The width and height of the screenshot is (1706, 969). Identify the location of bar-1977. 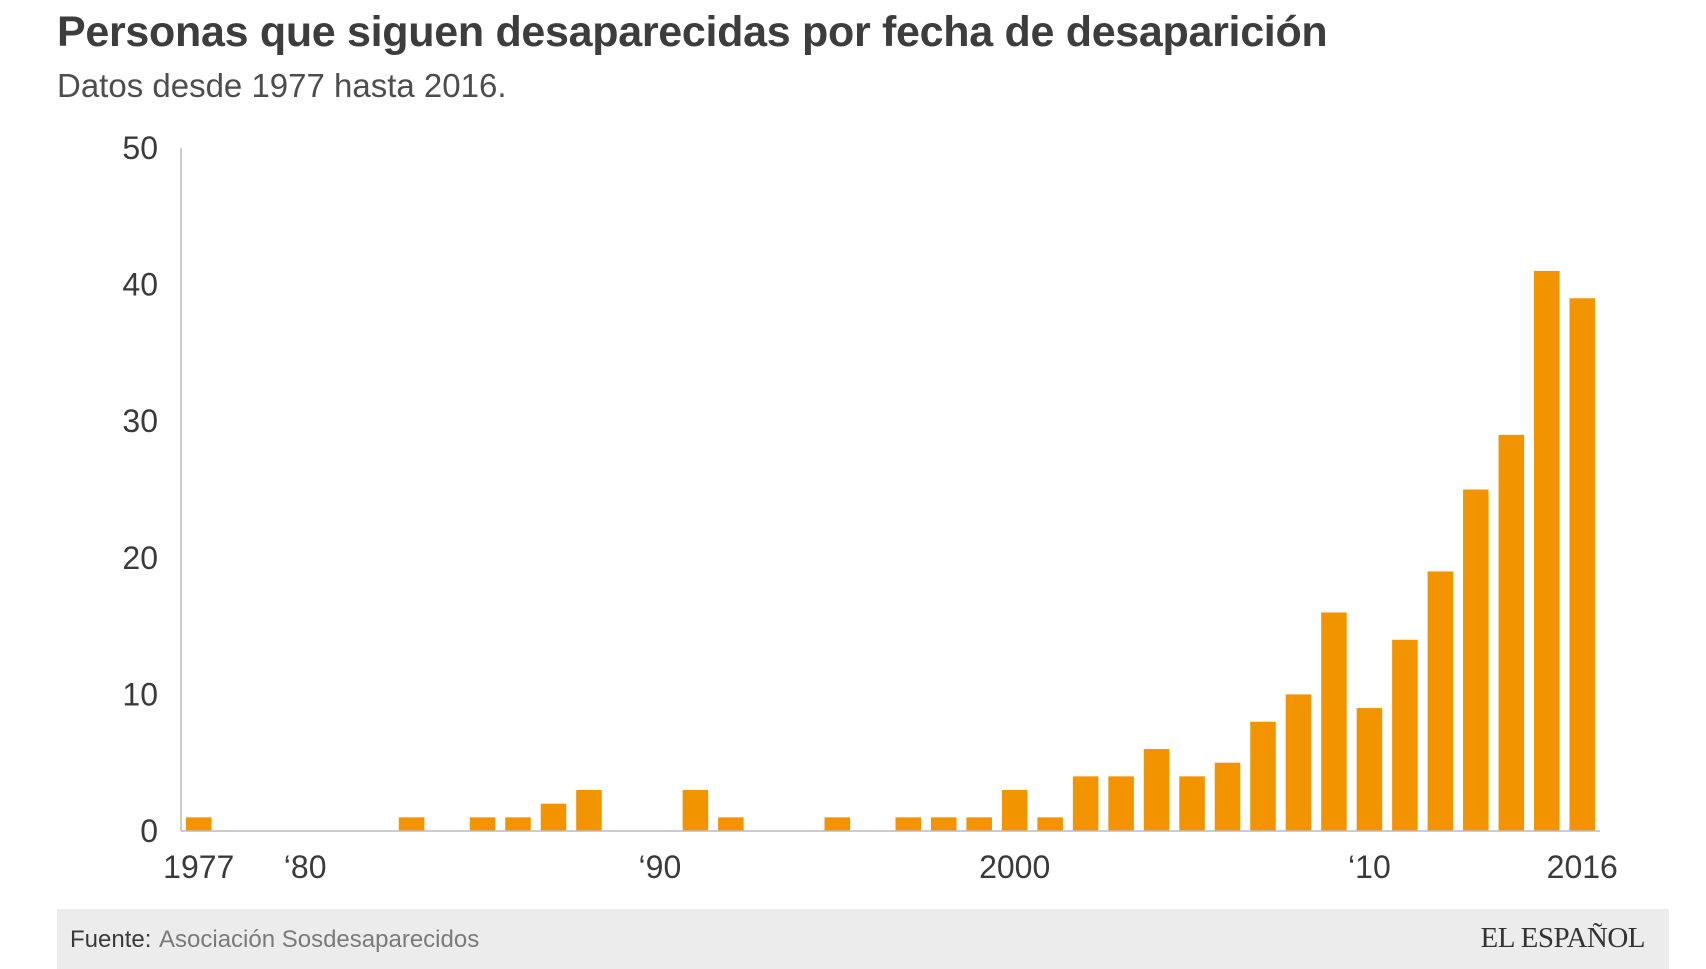
(198, 824).